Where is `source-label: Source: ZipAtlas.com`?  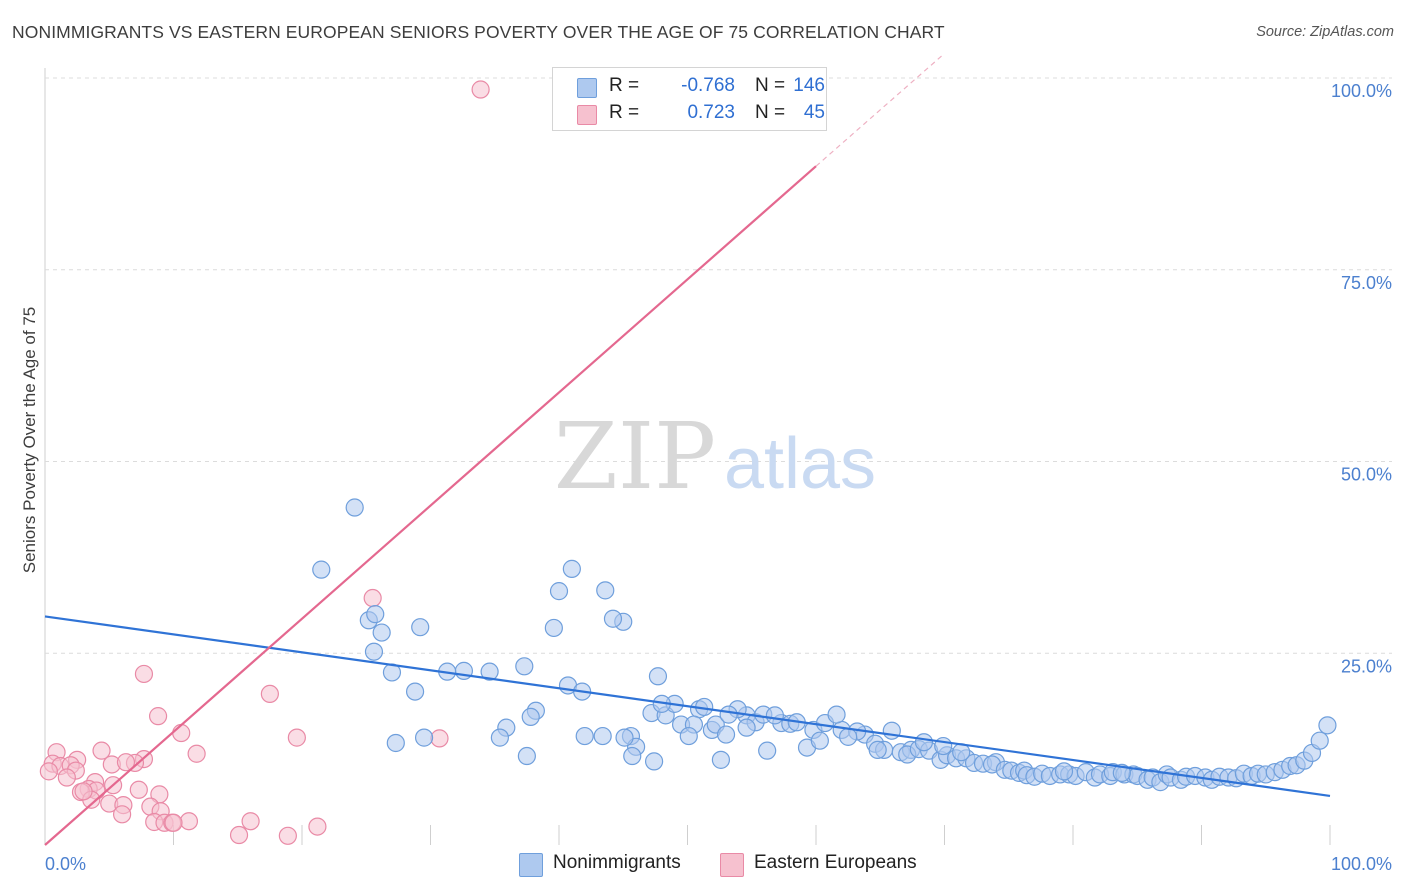 source-label: Source: ZipAtlas.com is located at coordinates (1325, 32).